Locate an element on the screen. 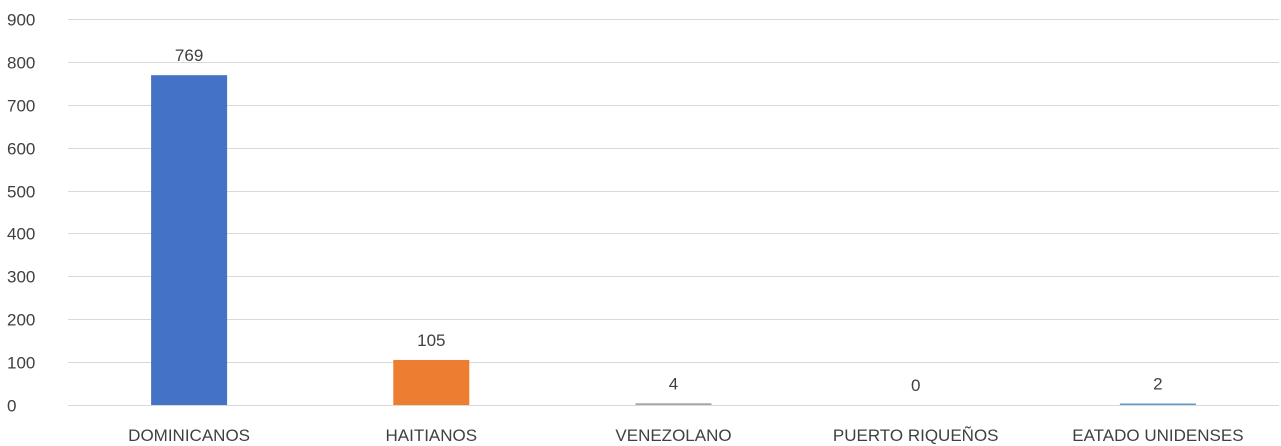 Image resolution: width=1281 pixels, height=446 pixels. x-category-label-haitianos: HAITIANOS is located at coordinates (431, 435).